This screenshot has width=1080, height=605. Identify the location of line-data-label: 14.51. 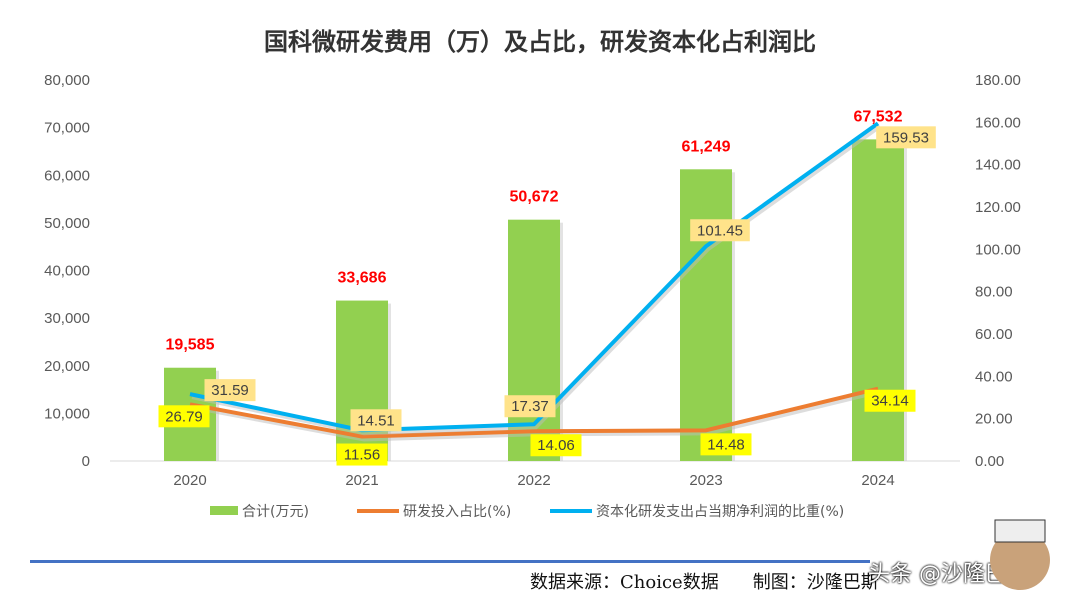
(376, 420).